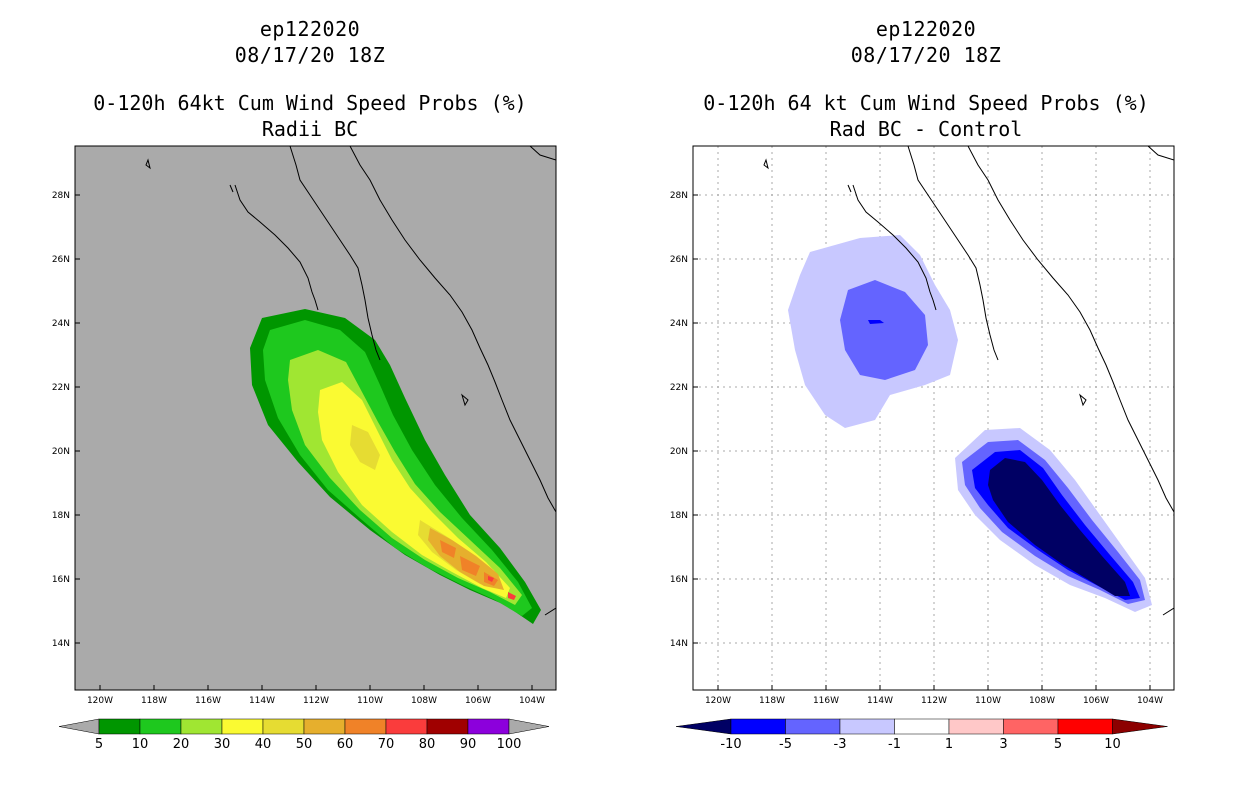 Image resolution: width=1236 pixels, height=800 pixels. I want to click on right-lon-label: 114W, so click(880, 701).